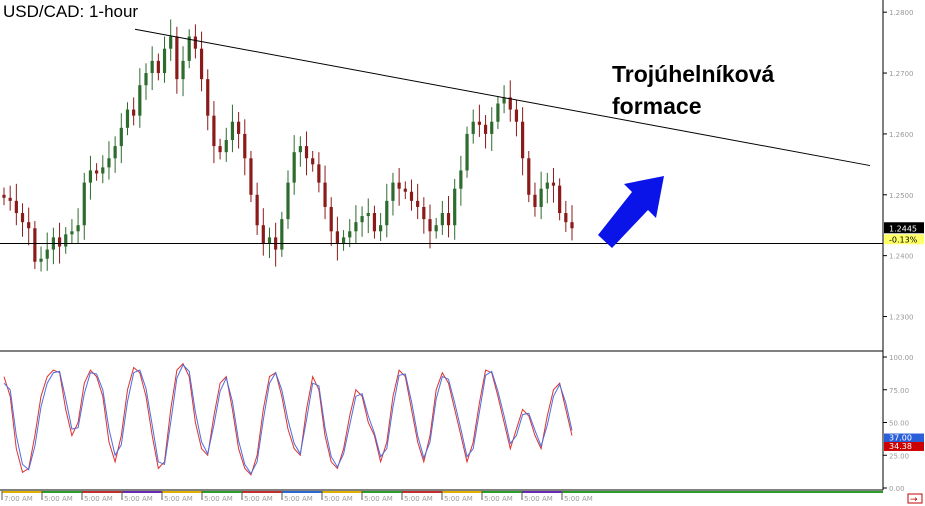 Image resolution: width=925 pixels, height=506 pixels. What do you see at coordinates (915, 498) in the screenshot?
I see `scroll-right-icon` at bounding box center [915, 498].